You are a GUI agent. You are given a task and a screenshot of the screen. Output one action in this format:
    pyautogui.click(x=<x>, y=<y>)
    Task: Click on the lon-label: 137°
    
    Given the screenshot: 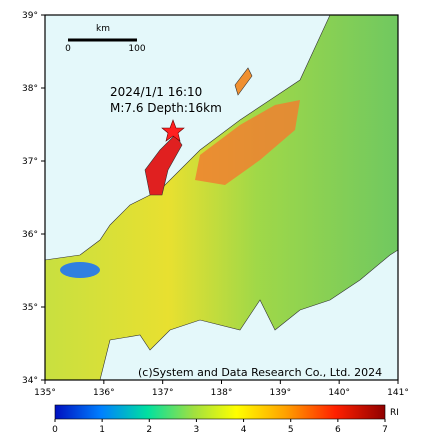 What is the action you would take?
    pyautogui.click(x=163, y=393)
    